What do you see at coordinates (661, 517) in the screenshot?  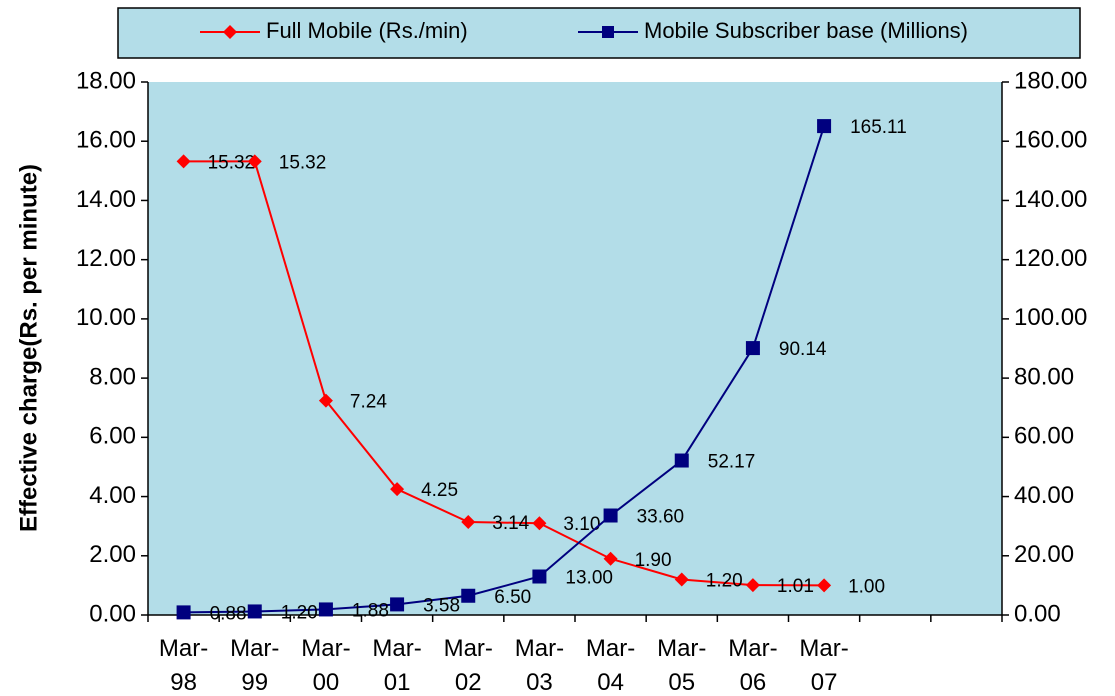 I see `value-label: 33.60` at bounding box center [661, 517].